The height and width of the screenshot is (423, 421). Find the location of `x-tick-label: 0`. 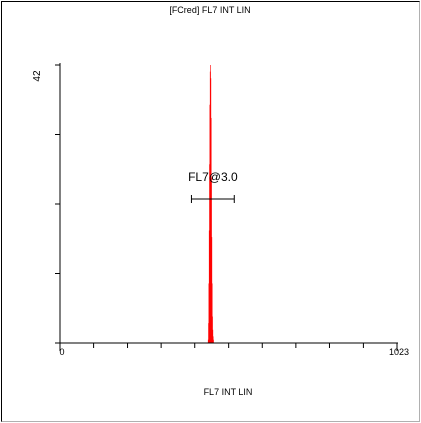

x-tick-label: 0 is located at coordinates (61, 352).